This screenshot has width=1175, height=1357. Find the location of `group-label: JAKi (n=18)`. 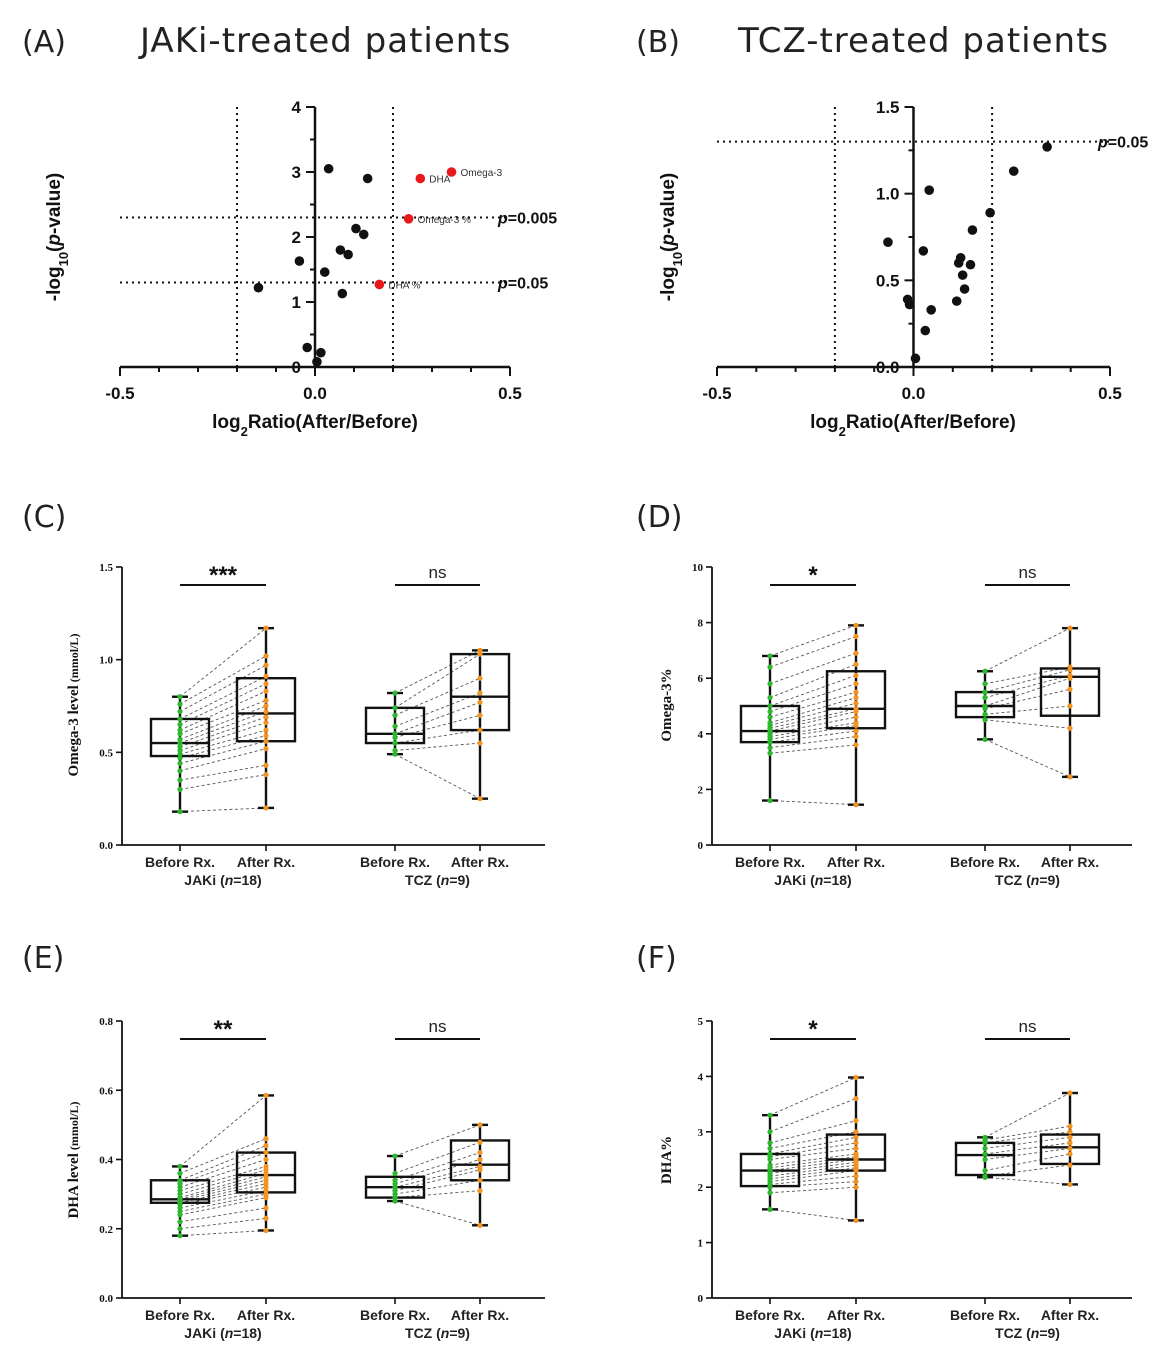

group-label: JAKi (n=18) is located at coordinates (222, 1333).